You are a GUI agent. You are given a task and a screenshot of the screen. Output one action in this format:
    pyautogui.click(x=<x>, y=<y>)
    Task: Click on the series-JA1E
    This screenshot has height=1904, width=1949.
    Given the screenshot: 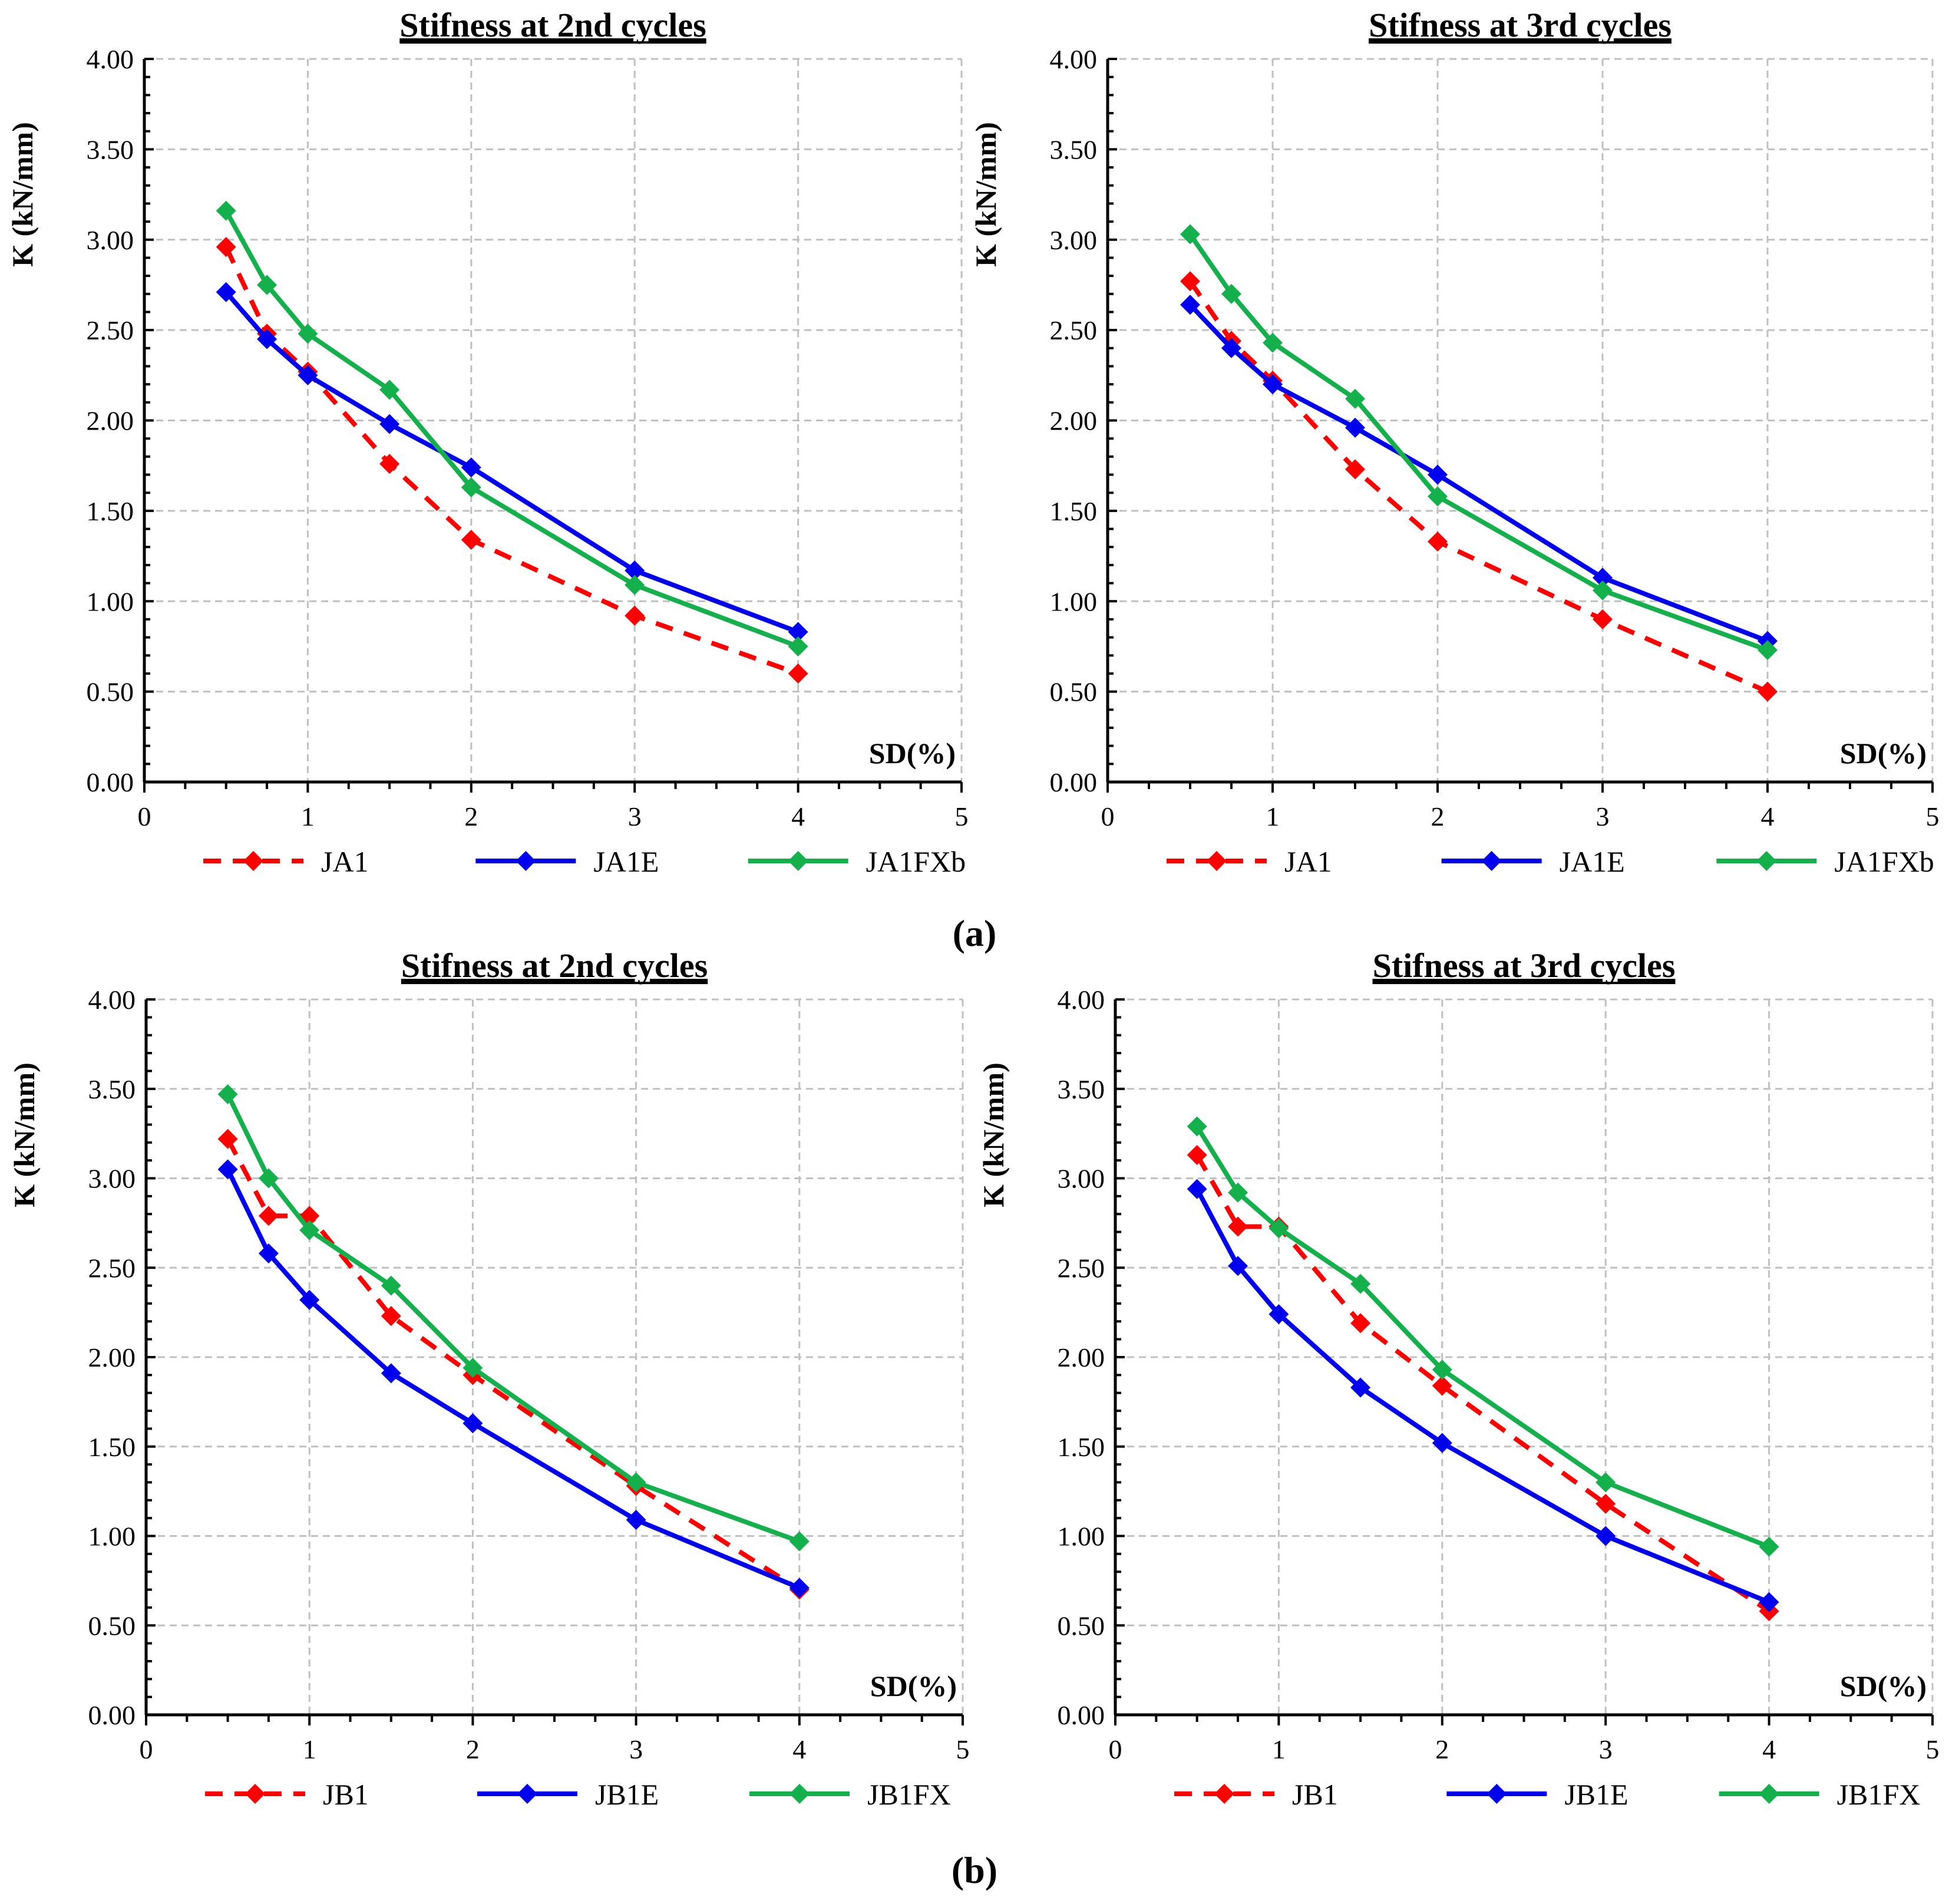 What is the action you would take?
    pyautogui.click(x=512, y=462)
    